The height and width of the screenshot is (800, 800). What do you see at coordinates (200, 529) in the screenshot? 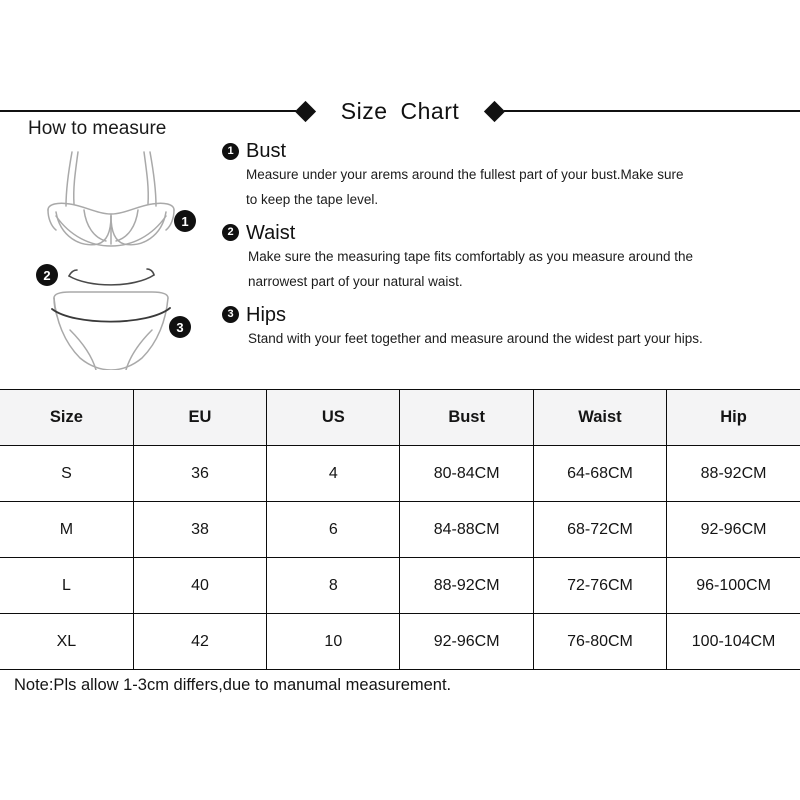
I see `cell-eu: 38` at bounding box center [200, 529].